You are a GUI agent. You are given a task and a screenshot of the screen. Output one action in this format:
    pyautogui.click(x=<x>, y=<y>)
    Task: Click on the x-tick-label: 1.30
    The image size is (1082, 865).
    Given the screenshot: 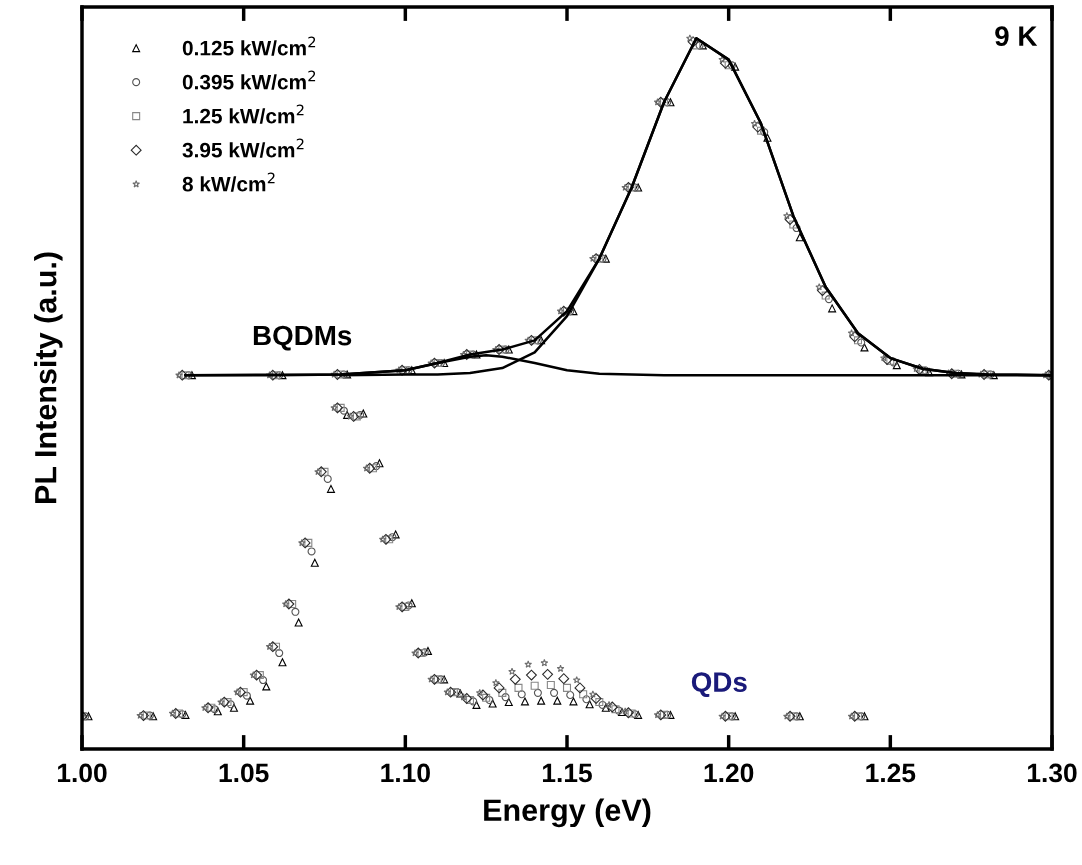 What is the action you would take?
    pyautogui.click(x=1052, y=773)
    